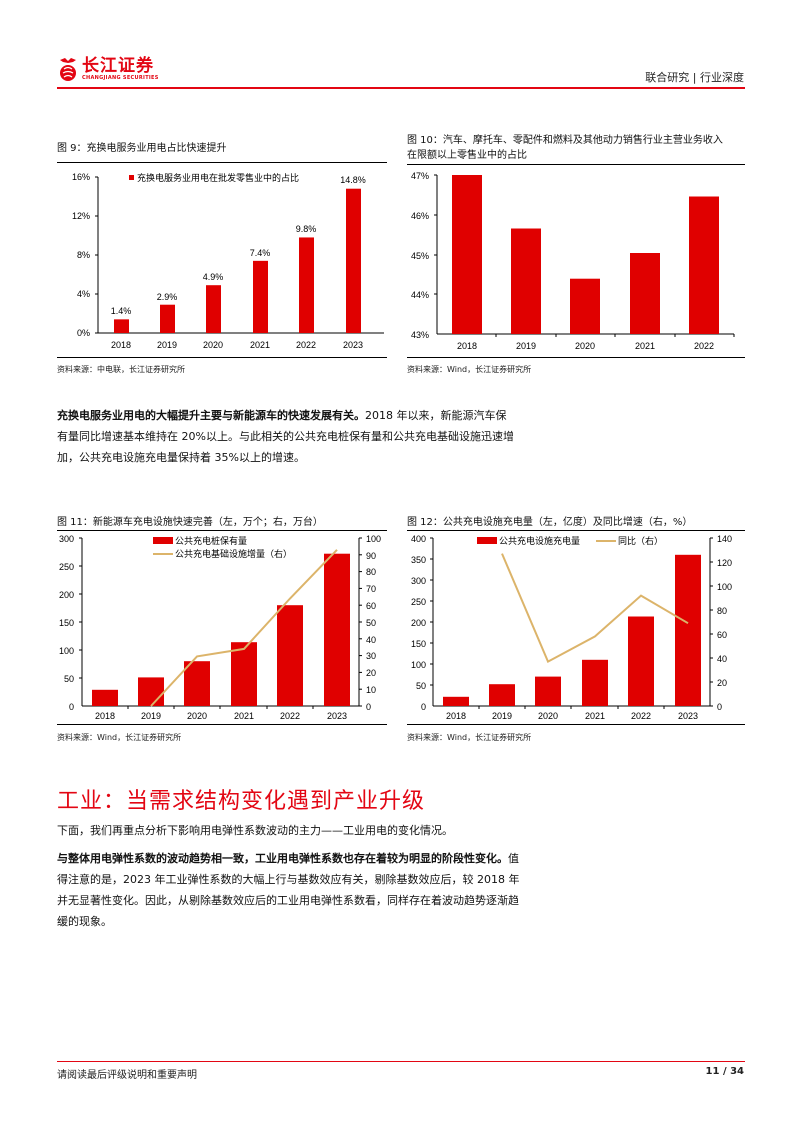  What do you see at coordinates (353, 180) in the screenshot?
I see `svg-text: 14.8%` at bounding box center [353, 180].